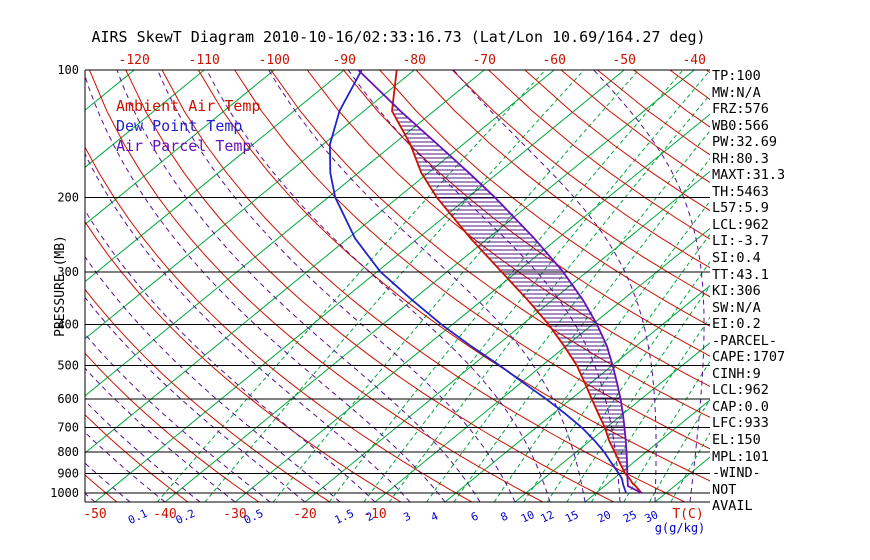  I want to click on mixing-ratio-tick-label: 2, so click(369, 517).